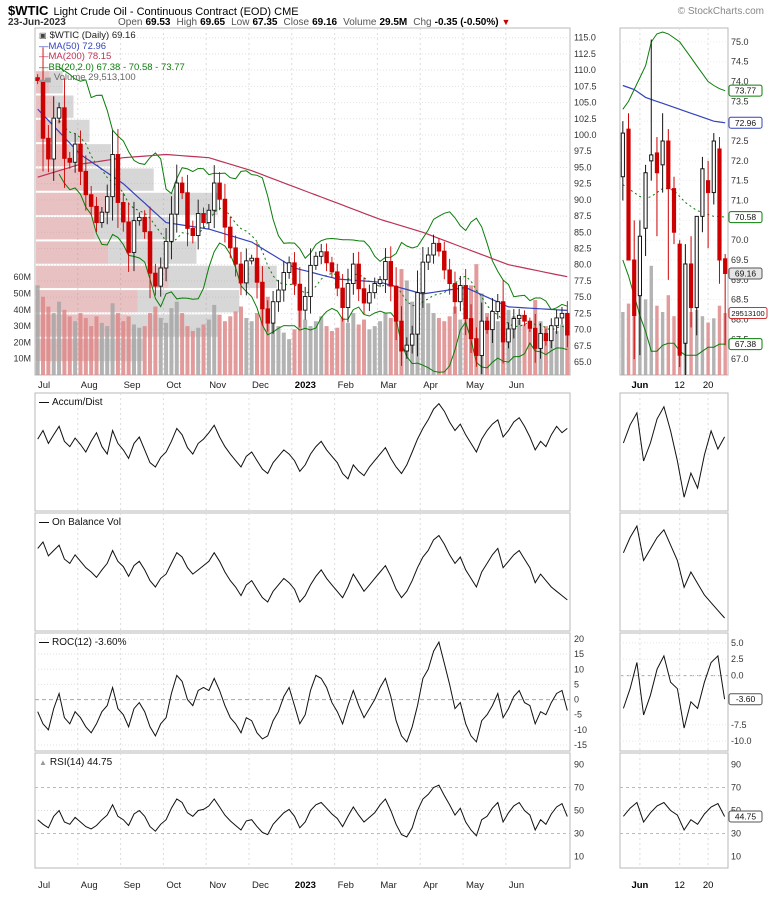 Image resolution: width=770 pixels, height=902 pixels. What do you see at coordinates (360, 22) in the screenshot?
I see `volume-label: Volume` at bounding box center [360, 22].